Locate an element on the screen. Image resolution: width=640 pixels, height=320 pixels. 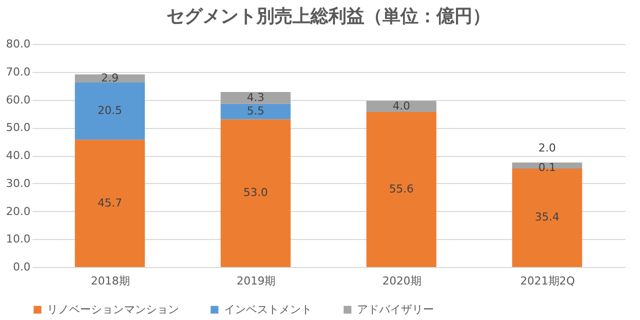
data-label: 55.6 is located at coordinates (401, 189).